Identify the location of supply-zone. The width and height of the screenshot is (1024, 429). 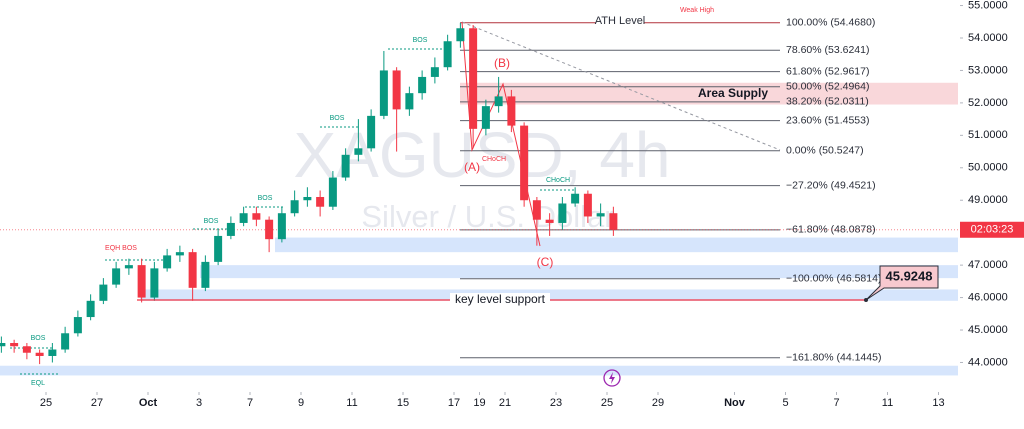
(709, 93).